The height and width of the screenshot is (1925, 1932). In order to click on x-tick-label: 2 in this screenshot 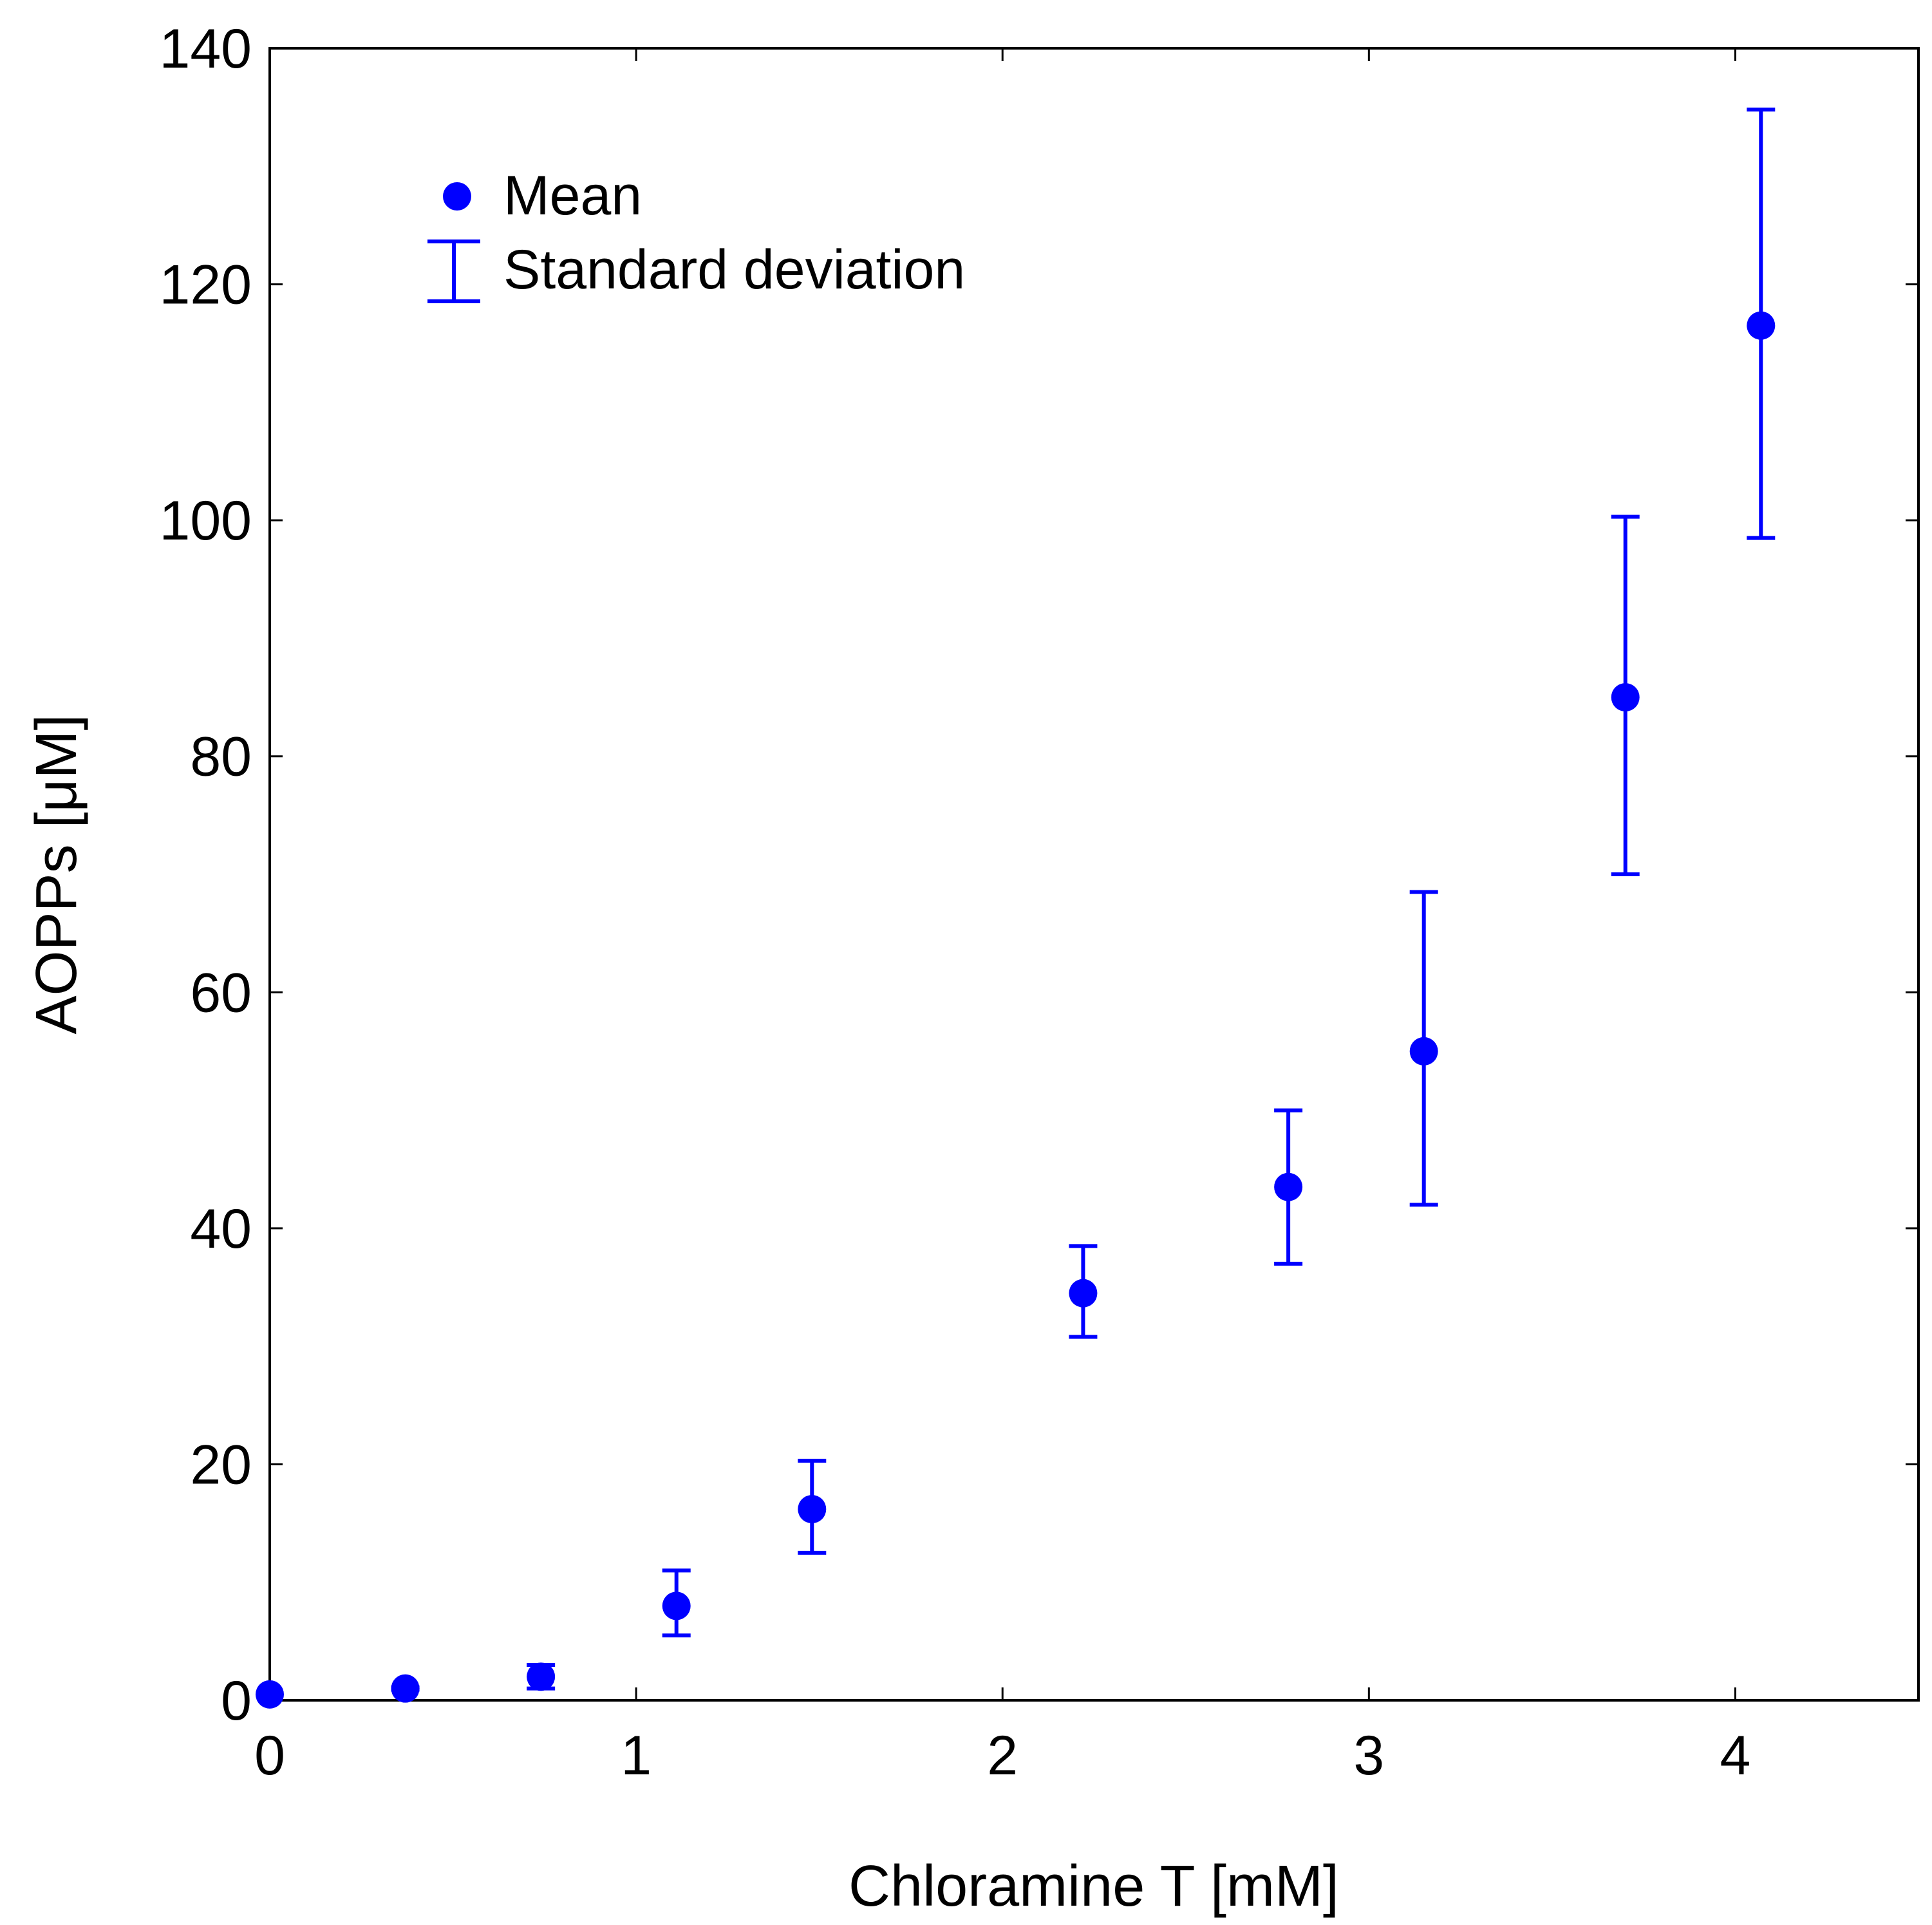, I will do `click(1002, 1756)`.